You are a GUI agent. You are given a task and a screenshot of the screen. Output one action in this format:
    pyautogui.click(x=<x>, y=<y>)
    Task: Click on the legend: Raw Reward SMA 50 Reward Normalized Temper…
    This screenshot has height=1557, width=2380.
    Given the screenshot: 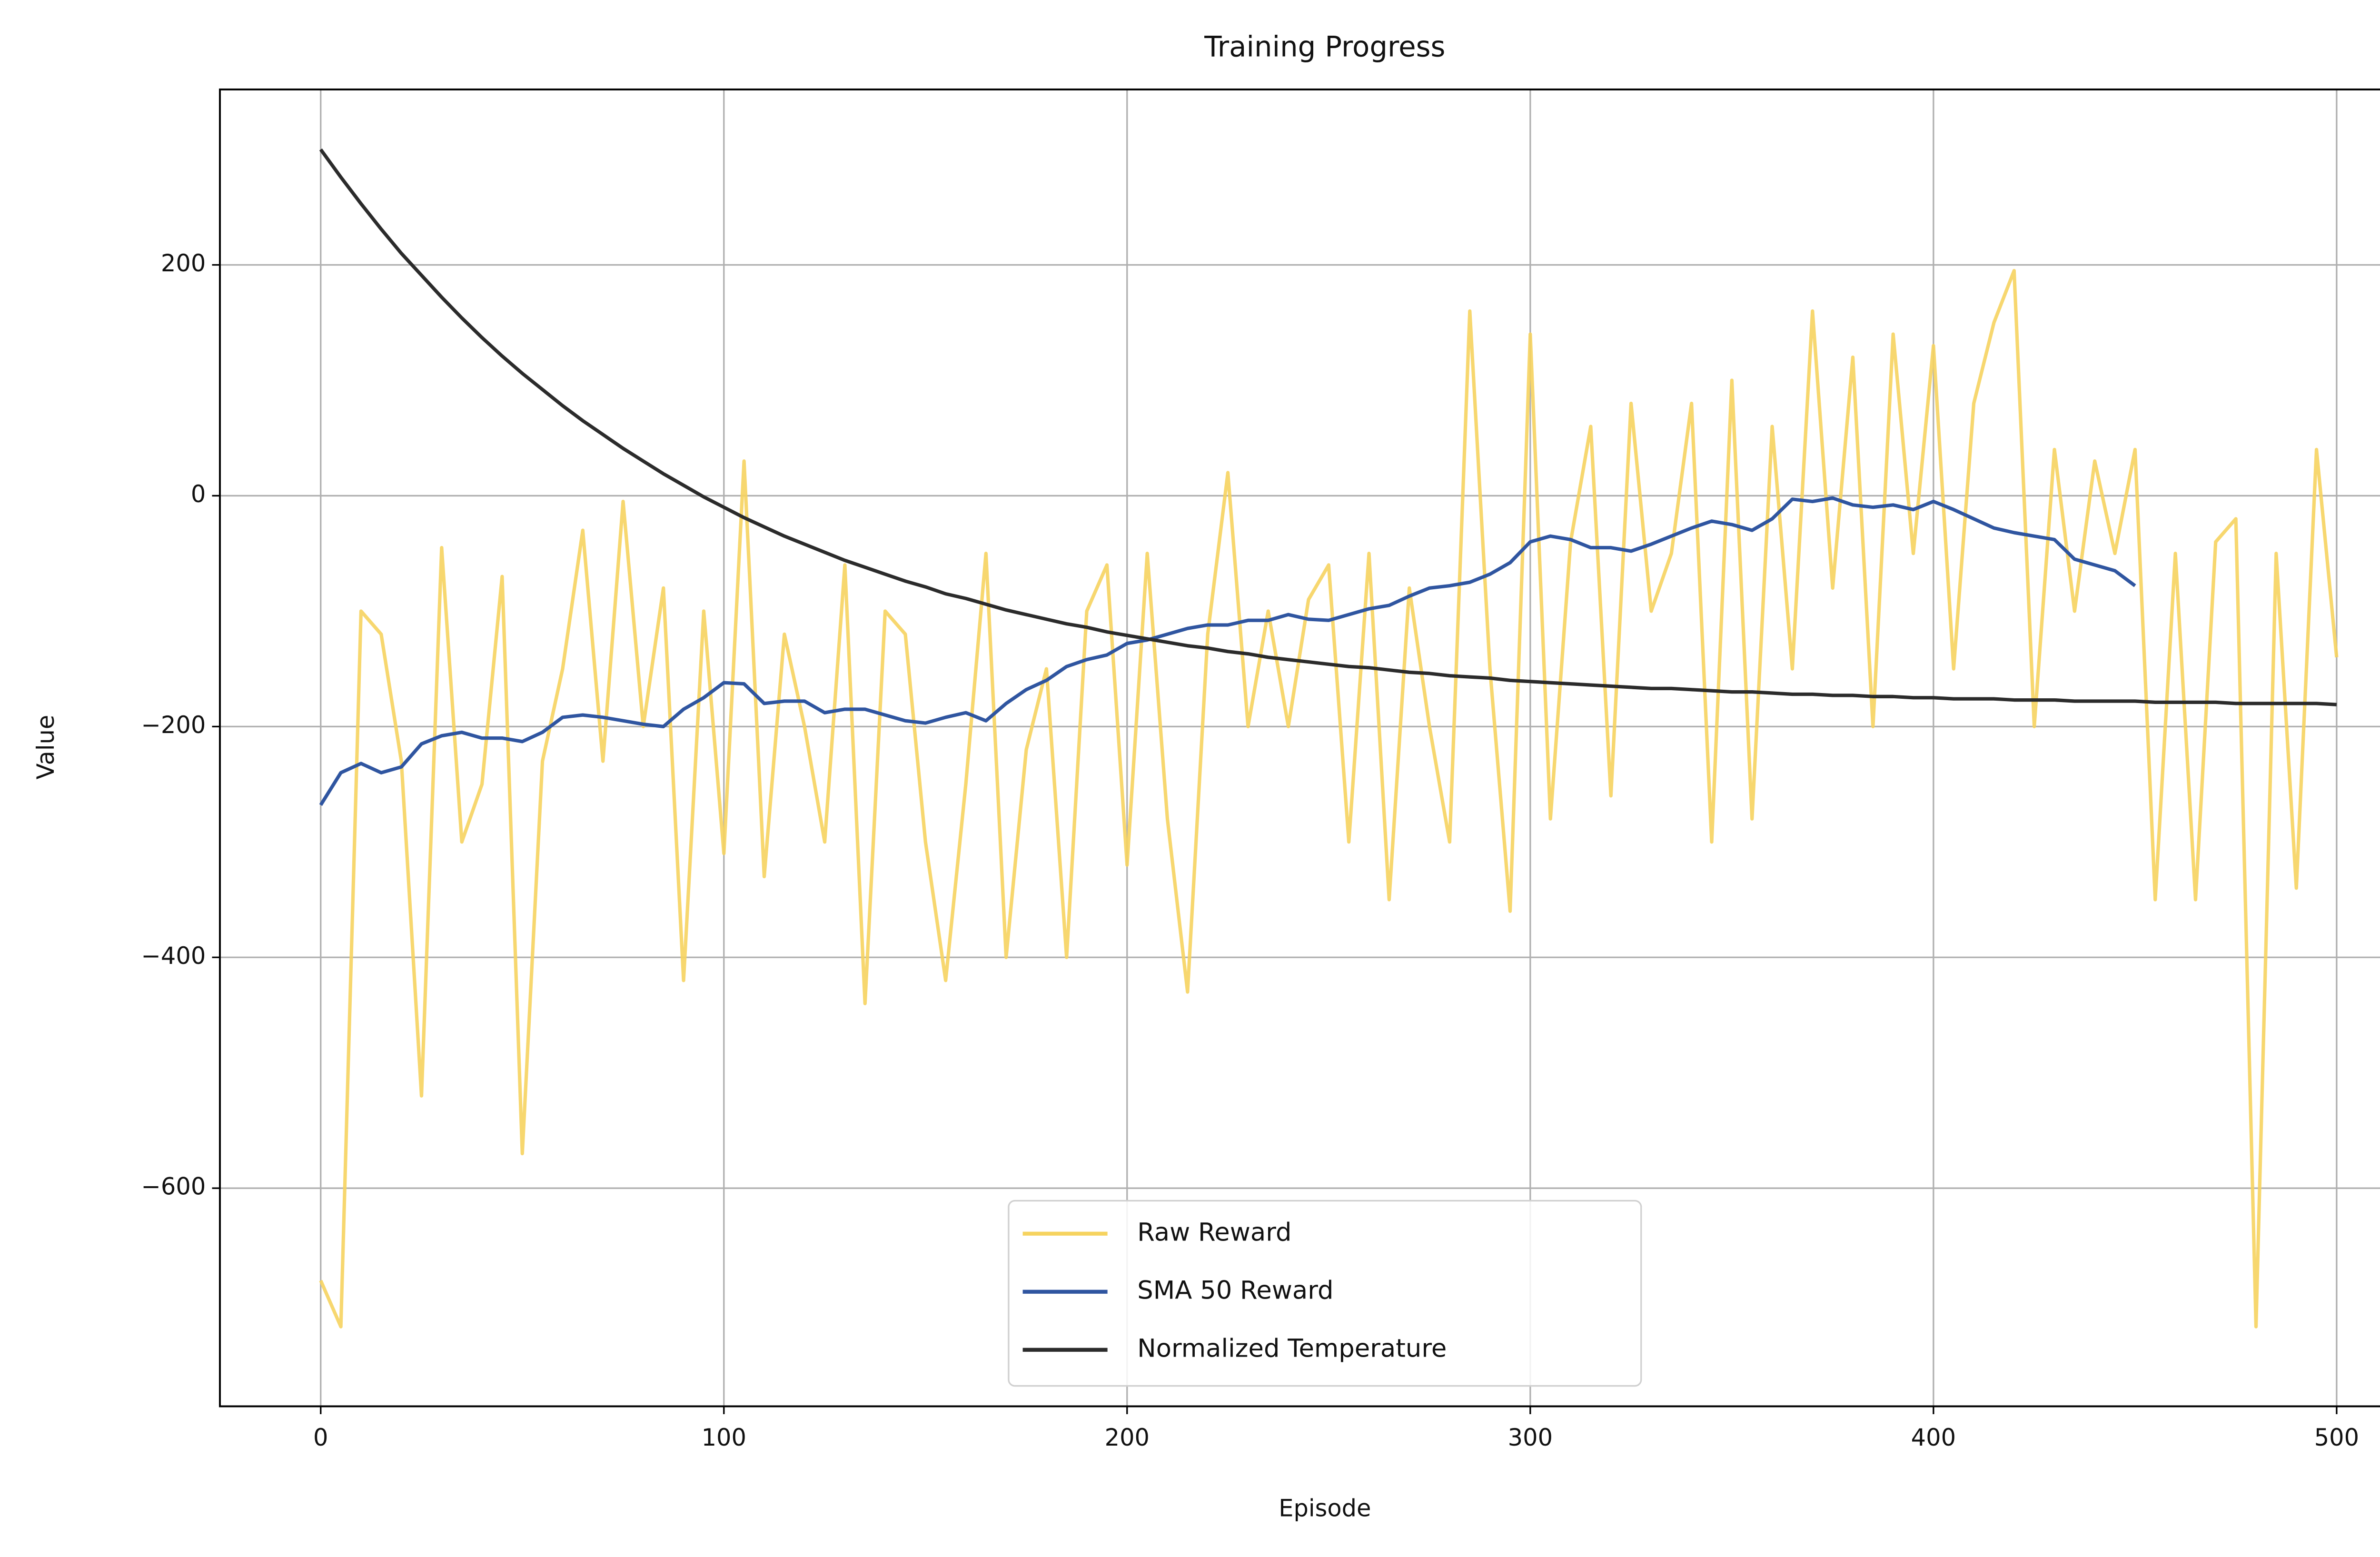 What is the action you would take?
    pyautogui.click(x=1325, y=1293)
    